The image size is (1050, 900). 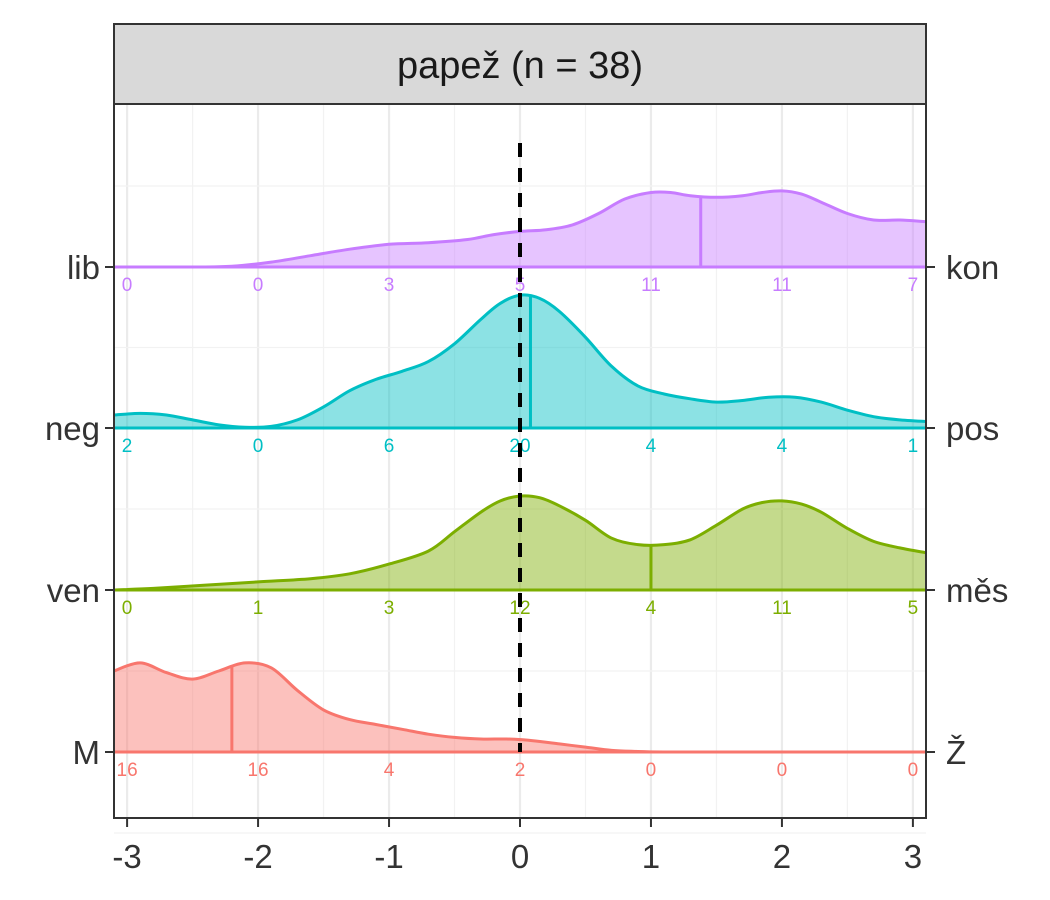 What do you see at coordinates (956, 752) in the screenshot?
I see `y-label-right: Ž` at bounding box center [956, 752].